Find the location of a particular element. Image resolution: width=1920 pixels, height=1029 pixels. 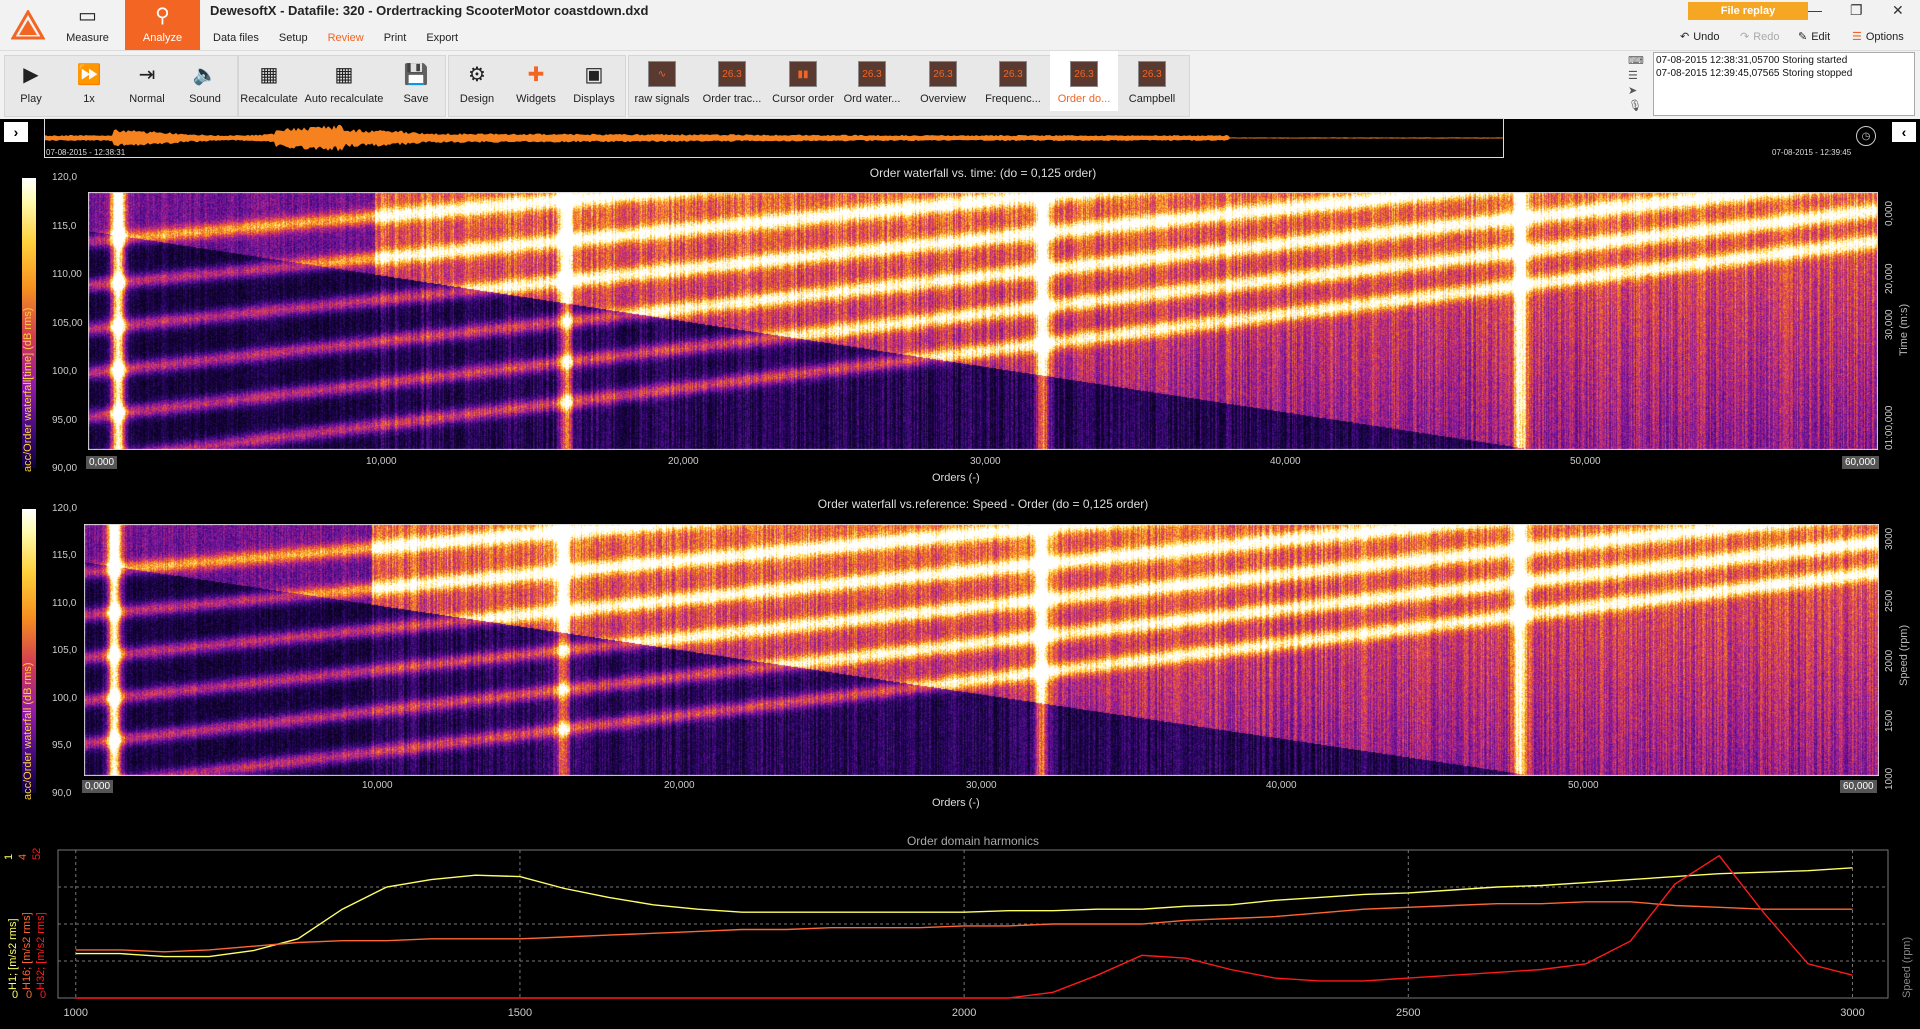

main-menu: Data files Setup Review Print Export is located at coordinates (335, 38).